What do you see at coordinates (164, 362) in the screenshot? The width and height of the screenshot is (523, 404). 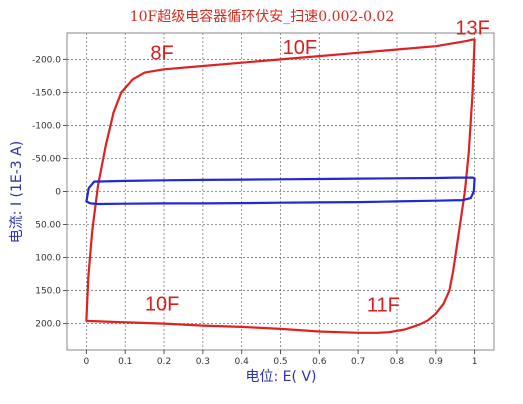 I see `x-tick-label: 0.2` at bounding box center [164, 362].